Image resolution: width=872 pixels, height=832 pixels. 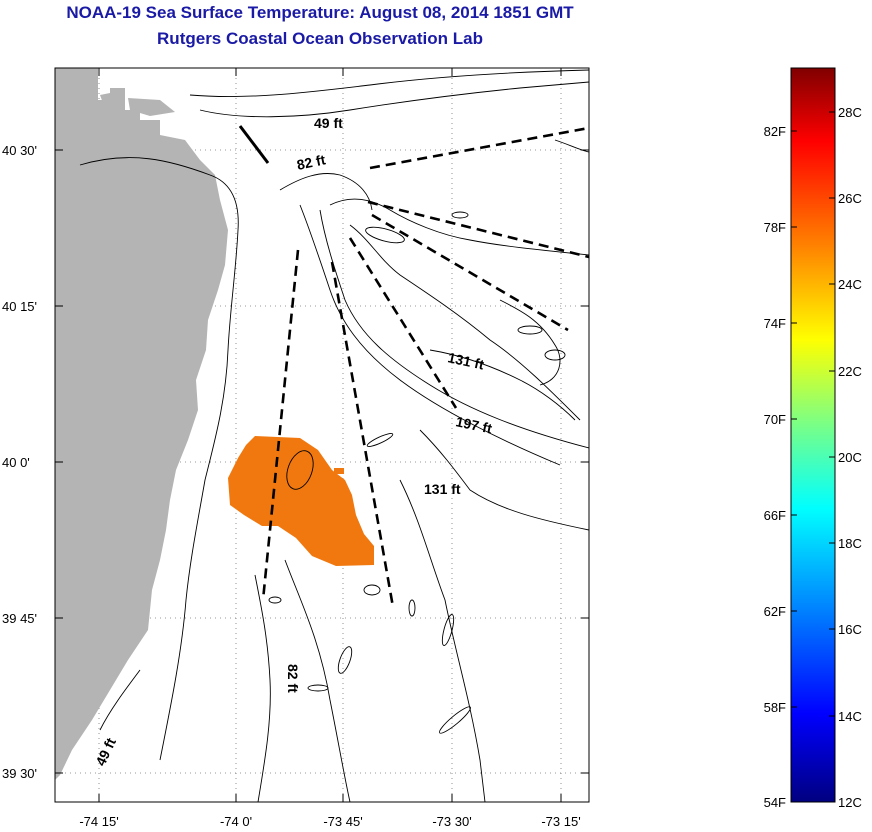 I want to click on colorbar-f-label: 54F, so click(x=775, y=802).